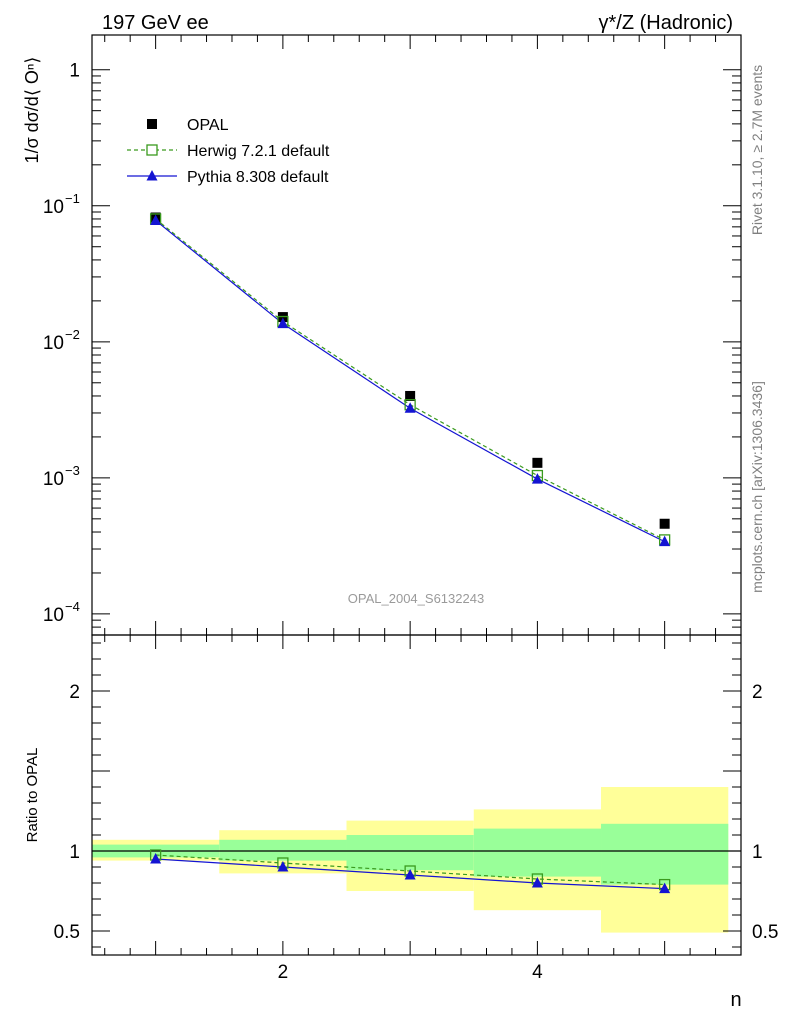 The width and height of the screenshot is (786, 1024). Describe the element at coordinates (666, 23) in the screenshot. I see `header-right-title: γ*/Z (Hadronic)` at that location.